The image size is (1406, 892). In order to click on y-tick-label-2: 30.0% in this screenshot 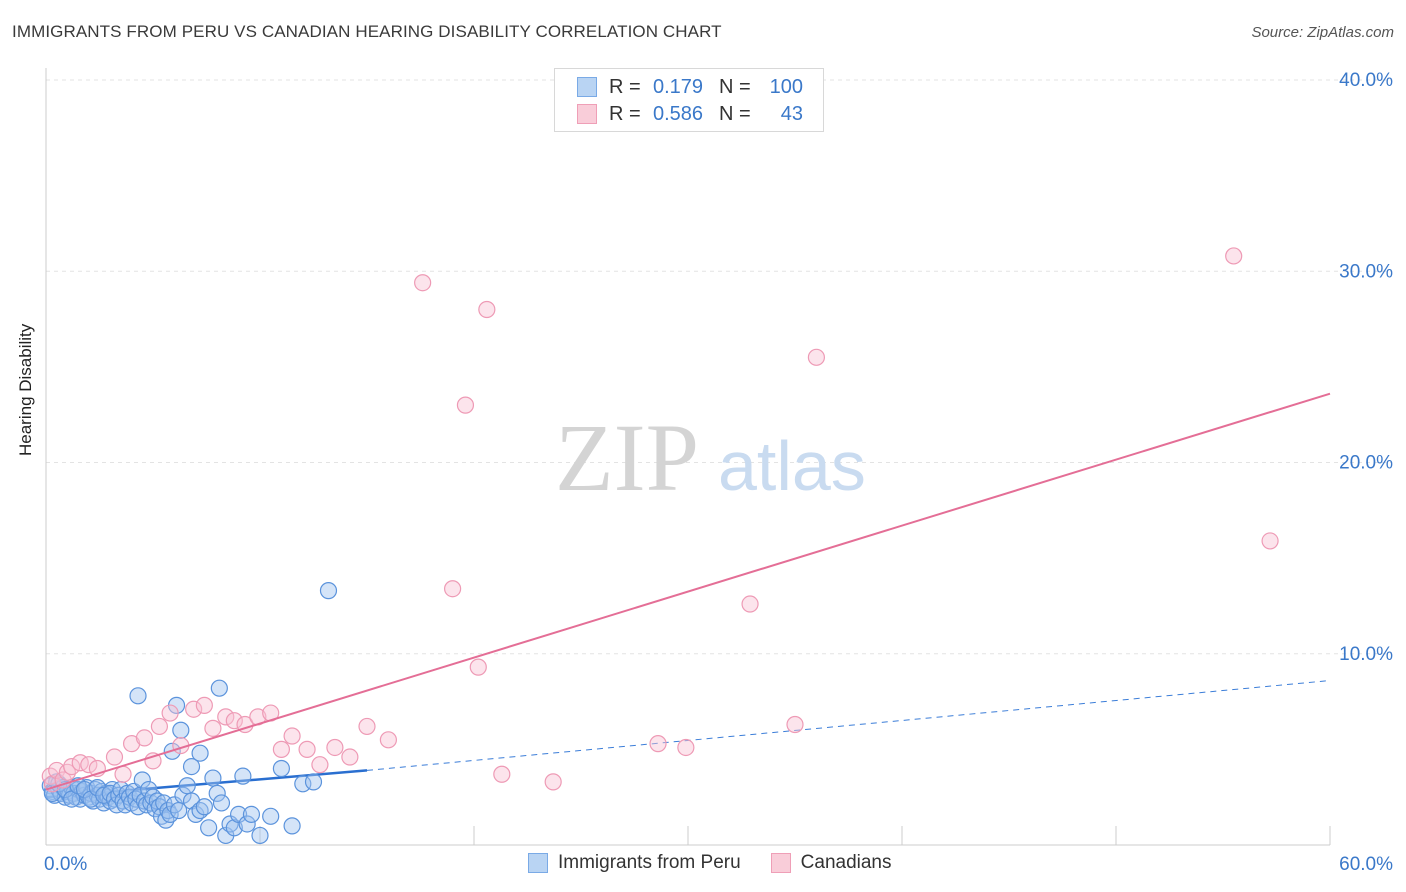, I will do `click(1366, 271)`.